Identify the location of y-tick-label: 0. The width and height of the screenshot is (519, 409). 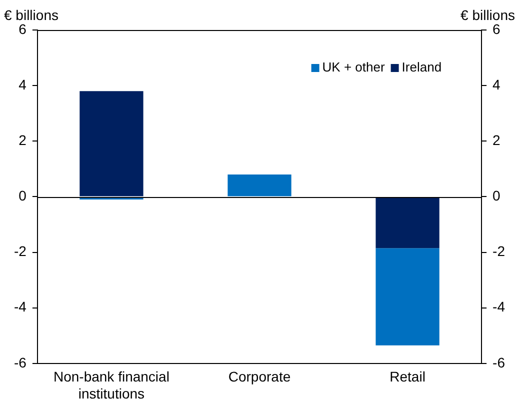
(22, 196).